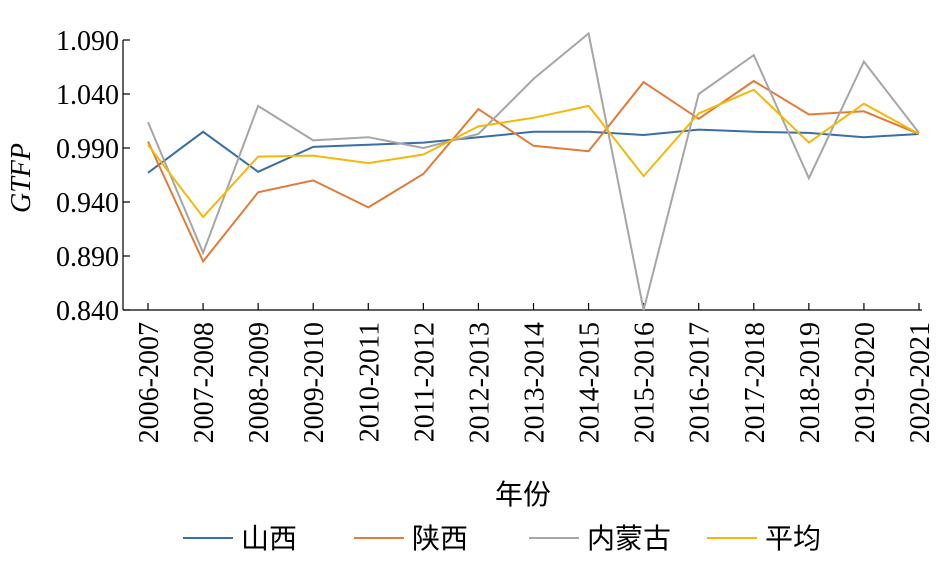  I want to click on x-tick-label: 2008-2009, so click(259, 382).